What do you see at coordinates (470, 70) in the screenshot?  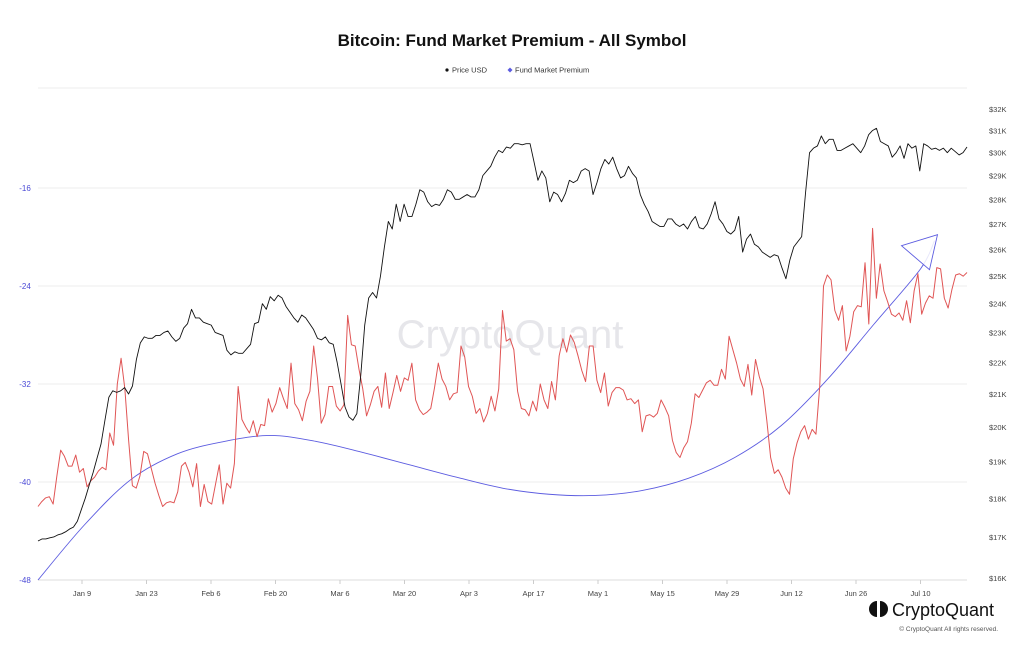 I see `legend-label-price: Price USD` at bounding box center [470, 70].